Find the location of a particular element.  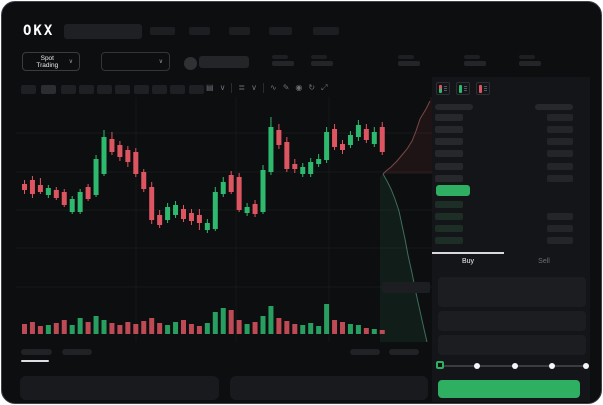

draw-tool-icon: ✎ is located at coordinates (286, 87).